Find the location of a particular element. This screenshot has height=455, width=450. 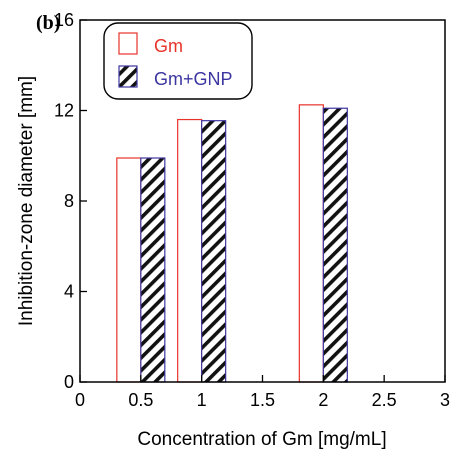

x-tick-label: 0.5 is located at coordinates (140, 400).